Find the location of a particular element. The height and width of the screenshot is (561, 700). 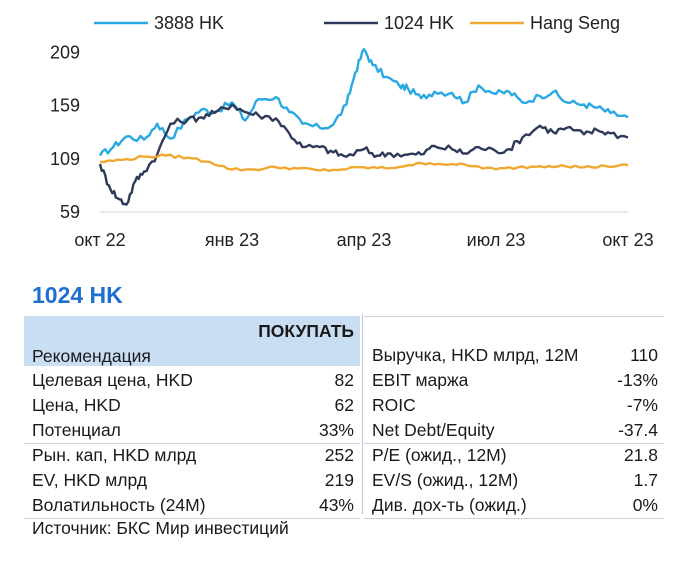

left-row: Рын. кап, HKD млрд 252 is located at coordinates (192, 455).